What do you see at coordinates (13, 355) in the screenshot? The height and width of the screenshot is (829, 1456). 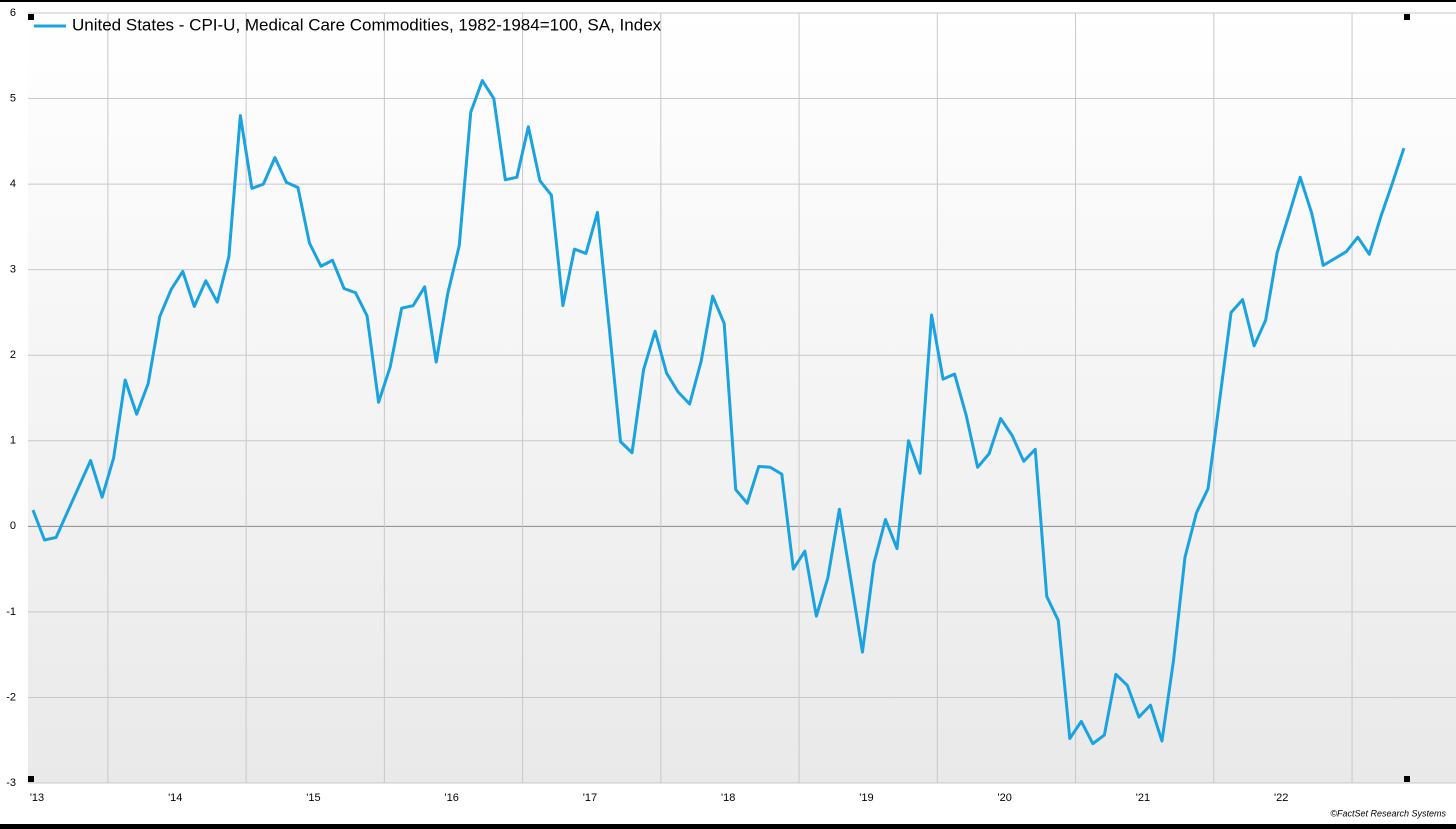 I see `y-tick-label: 2` at bounding box center [13, 355].